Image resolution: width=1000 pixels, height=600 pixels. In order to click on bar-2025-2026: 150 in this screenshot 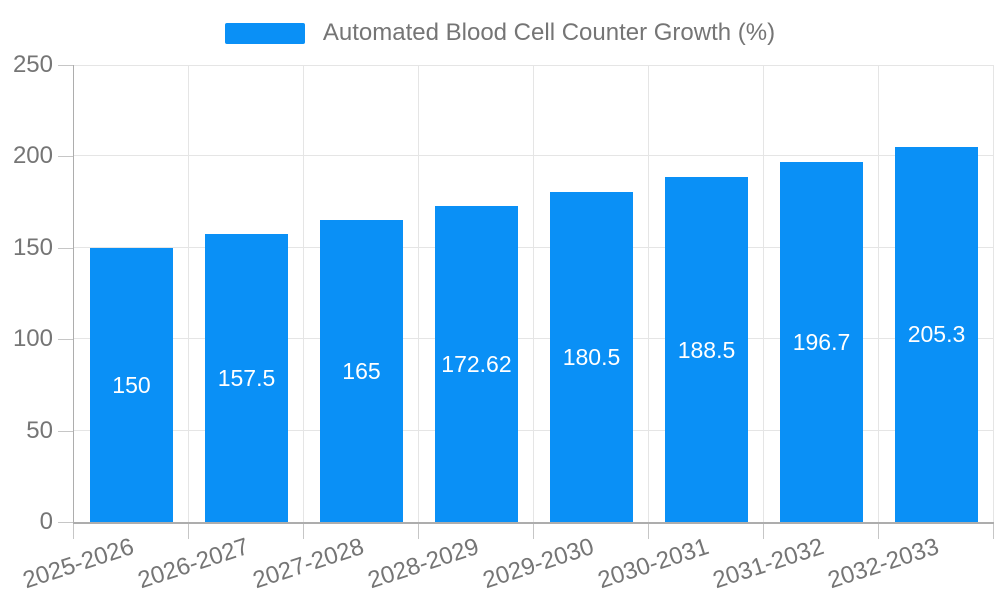, I will do `click(131, 384)`.